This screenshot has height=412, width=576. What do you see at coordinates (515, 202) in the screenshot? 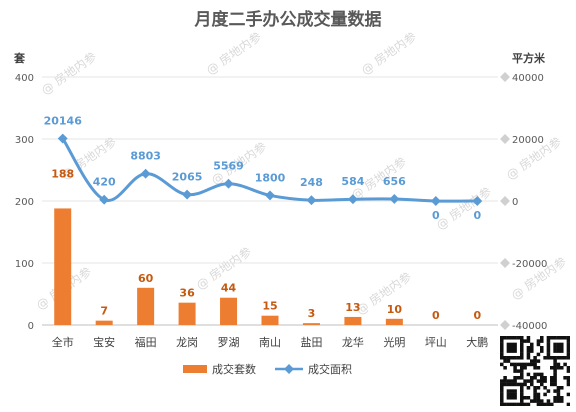
I see `right-tick-label: 0` at bounding box center [515, 202].